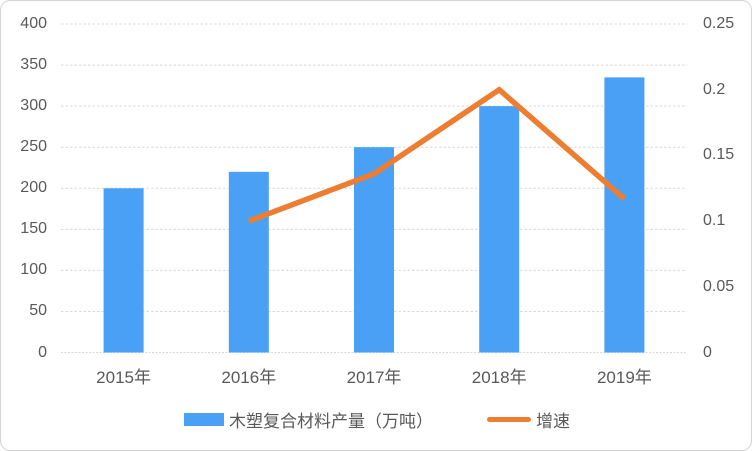 The height and width of the screenshot is (451, 752). What do you see at coordinates (248, 262) in the screenshot?
I see `bar-2016年` at bounding box center [248, 262].